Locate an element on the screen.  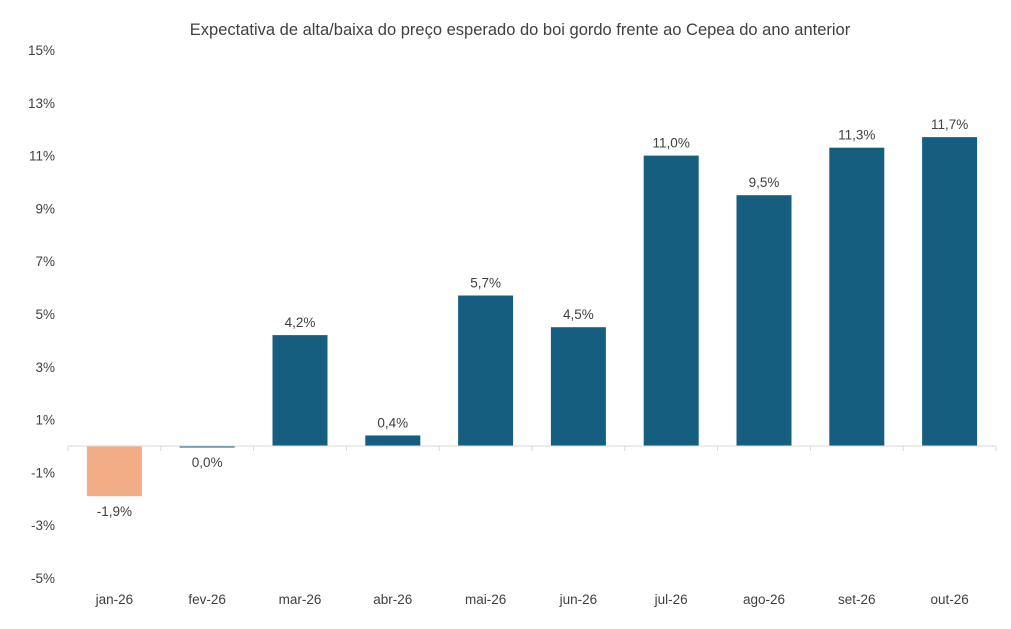
data-label: 4,5% is located at coordinates (578, 314).